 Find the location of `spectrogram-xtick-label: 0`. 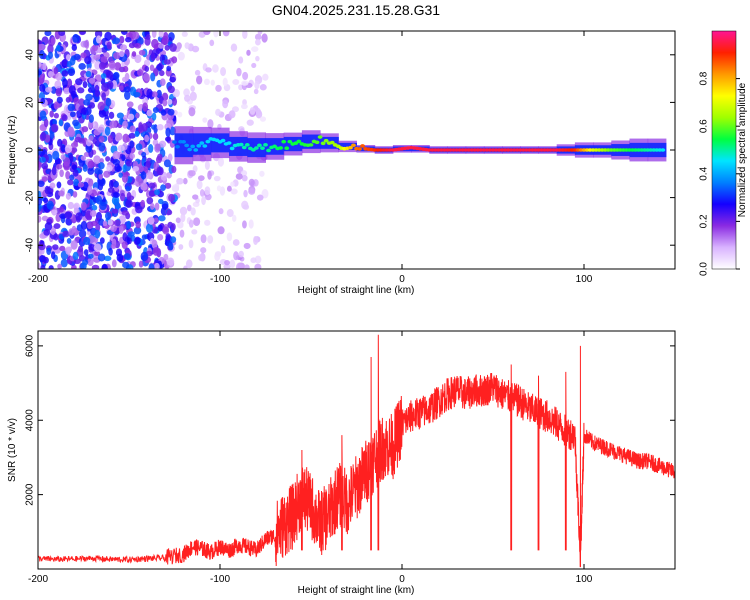

spectrogram-xtick-label: 0 is located at coordinates (402, 279).